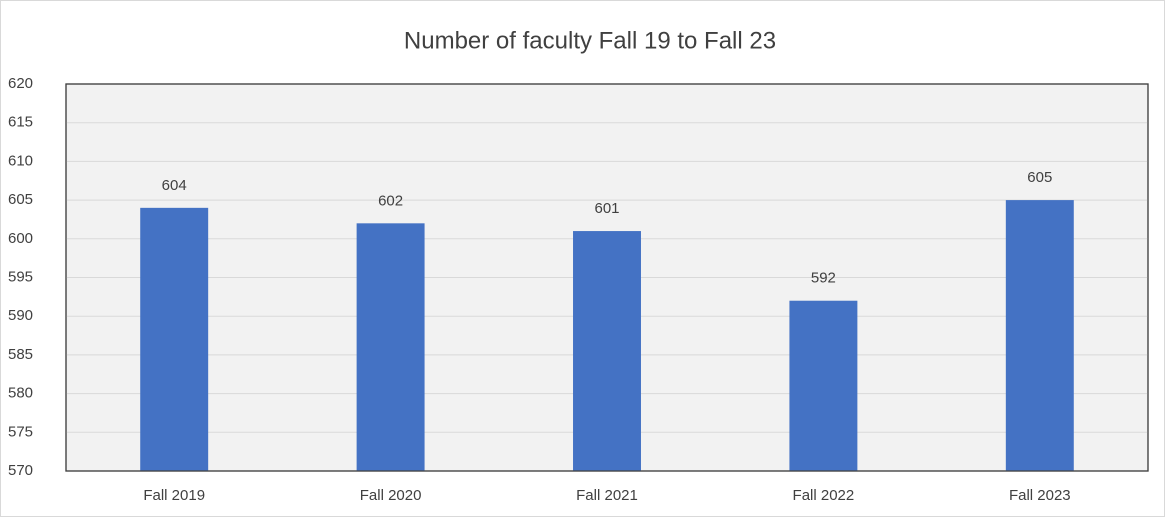 The width and height of the screenshot is (1165, 517). What do you see at coordinates (20, 315) in the screenshot?
I see `y-tick-label: 590` at bounding box center [20, 315].